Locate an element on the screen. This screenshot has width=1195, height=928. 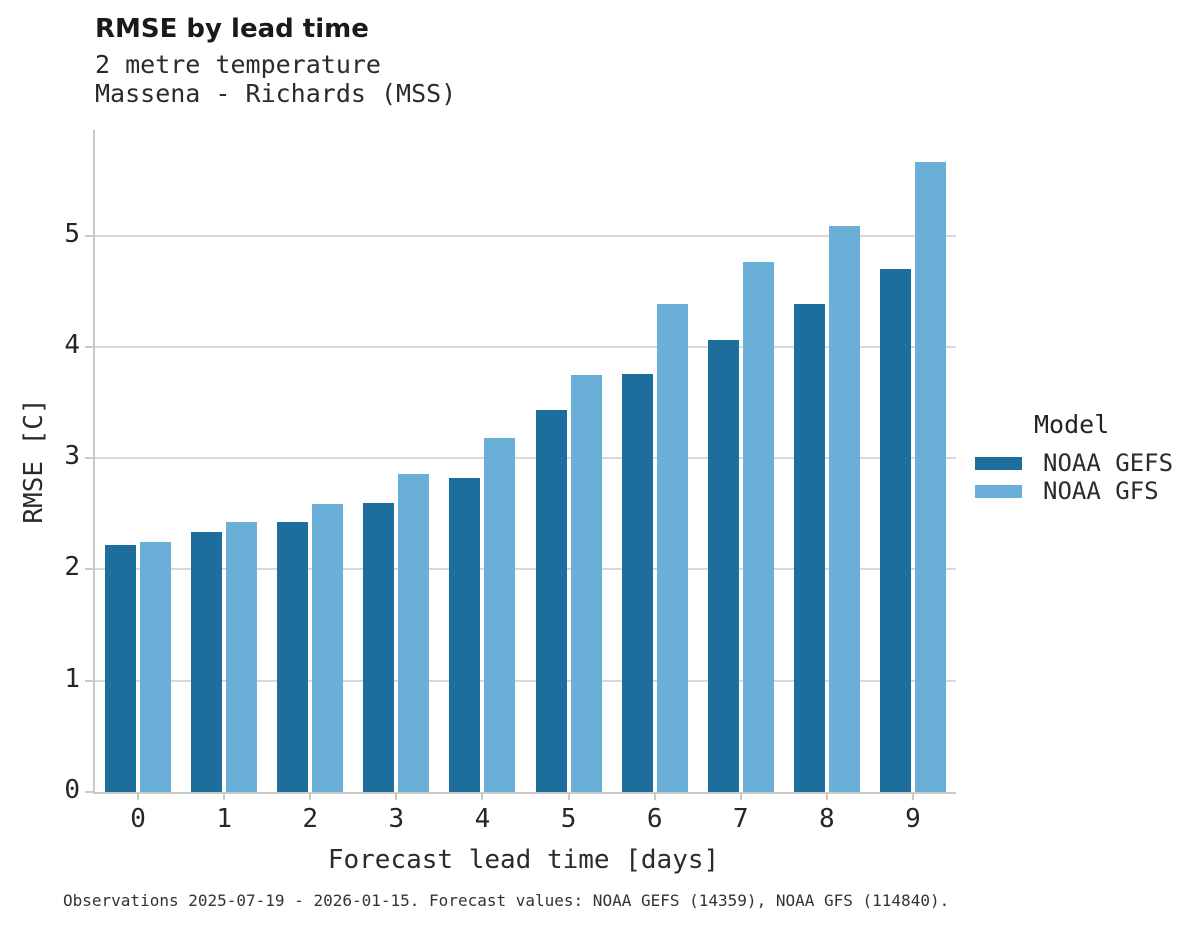
chart-subtitle-variable: 2 metre temperature is located at coordinates (238, 64).